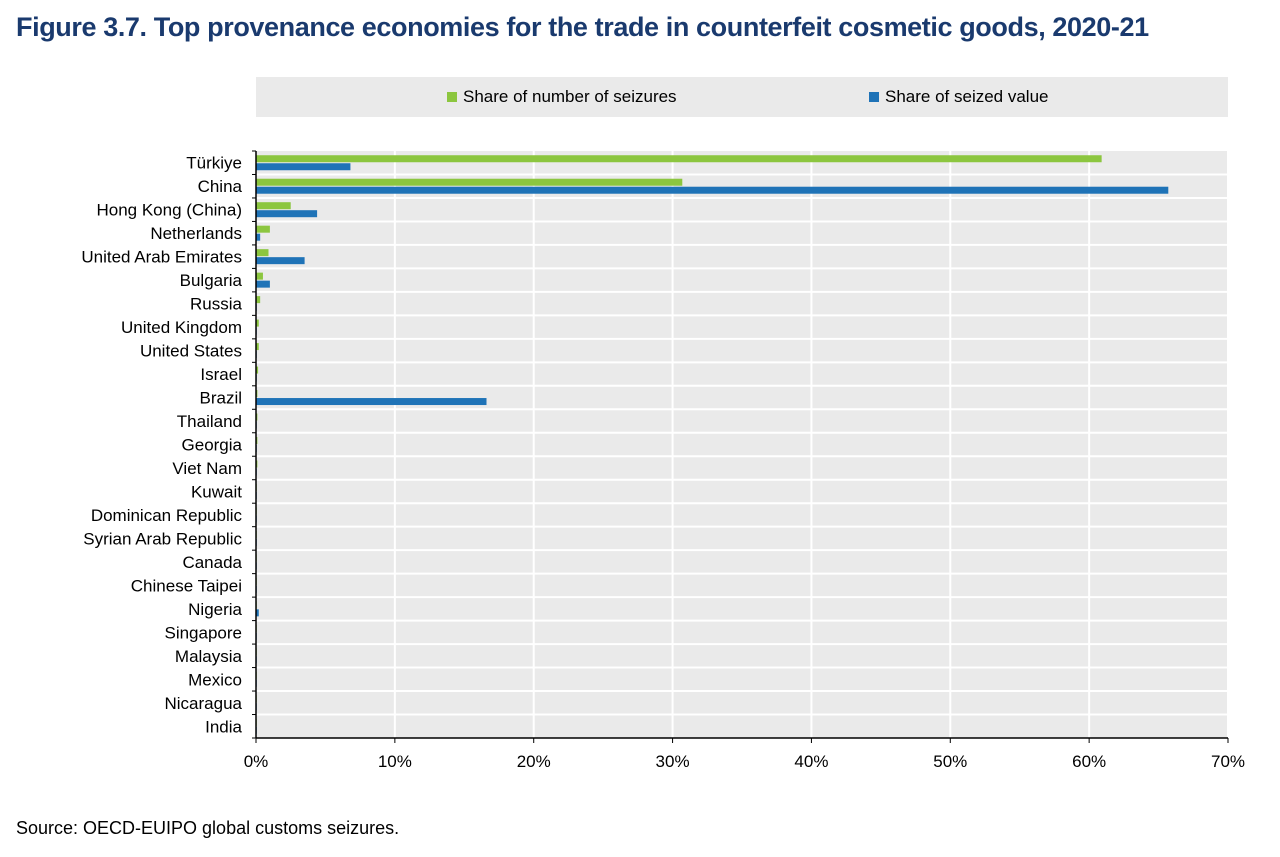  Describe the element at coordinates (212, 562) in the screenshot. I see `category-label: Canada` at that location.